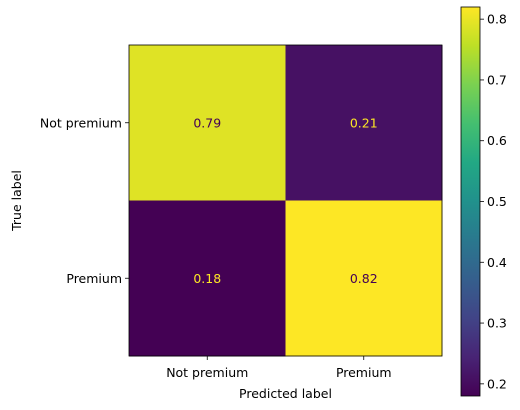  I want to click on colorbar-gradient, so click(470, 201).